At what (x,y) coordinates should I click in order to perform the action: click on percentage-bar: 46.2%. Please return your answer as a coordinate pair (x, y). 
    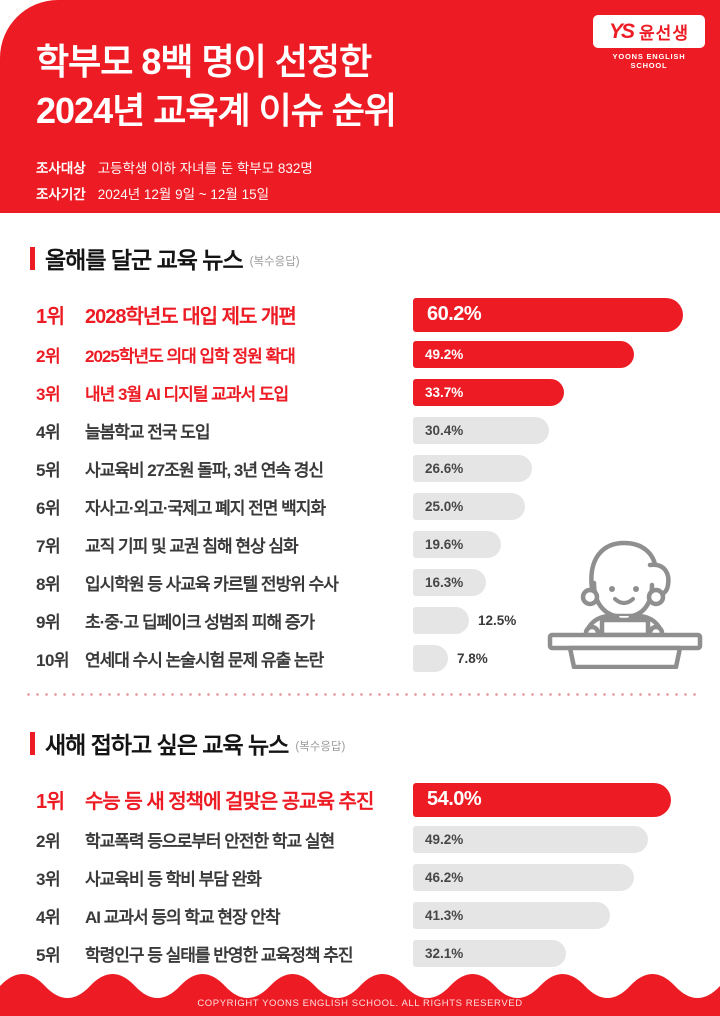
    Looking at the image, I should click on (523, 877).